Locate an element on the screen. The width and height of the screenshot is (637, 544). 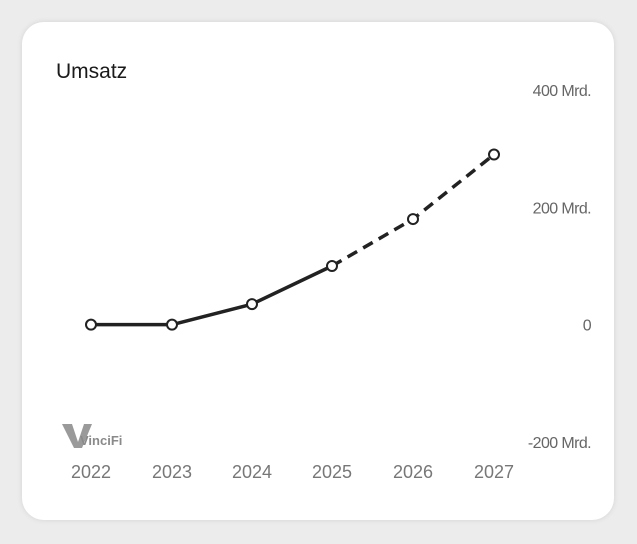
vincifi-logo: VinciFi is located at coordinates (92, 436).